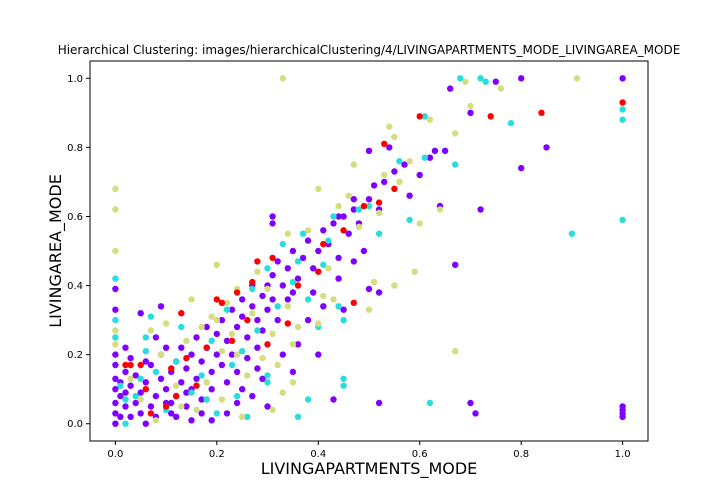 Image resolution: width=720 pixels, height=504 pixels. I want to click on y-tick-label: 0.2, so click(75, 355).